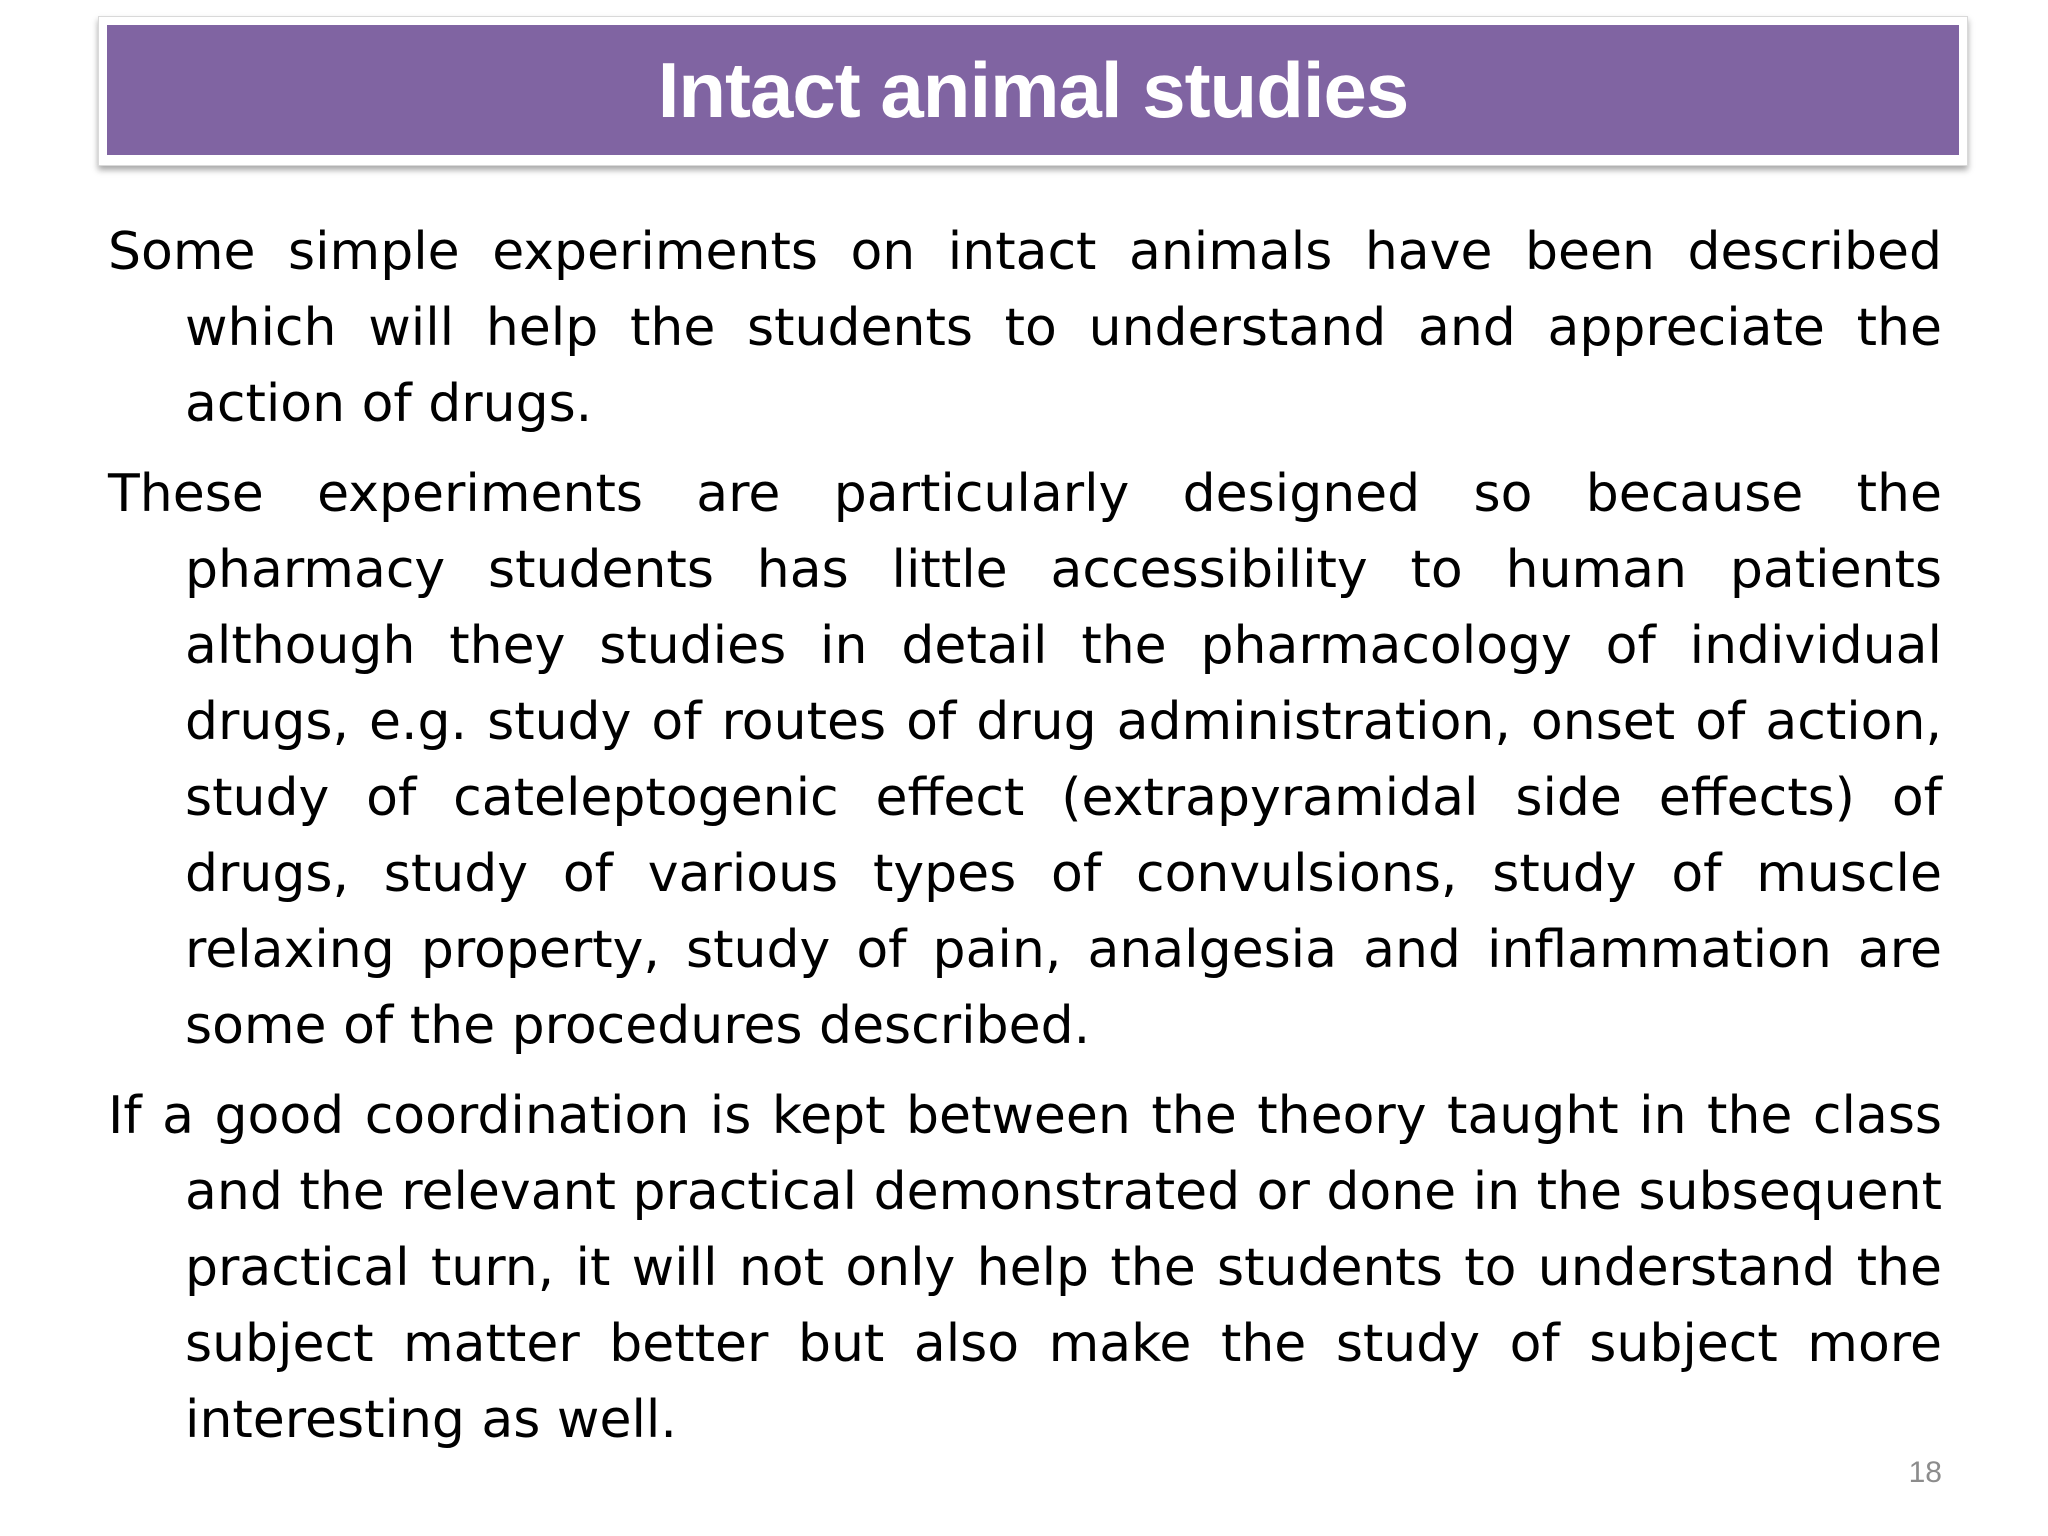  I want to click on page-number: 18, so click(1925, 1472).